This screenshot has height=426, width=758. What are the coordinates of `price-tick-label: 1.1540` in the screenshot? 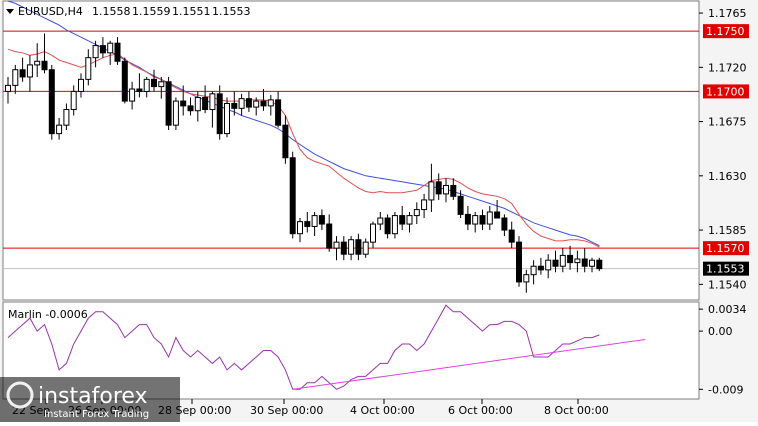 It's located at (727, 284).